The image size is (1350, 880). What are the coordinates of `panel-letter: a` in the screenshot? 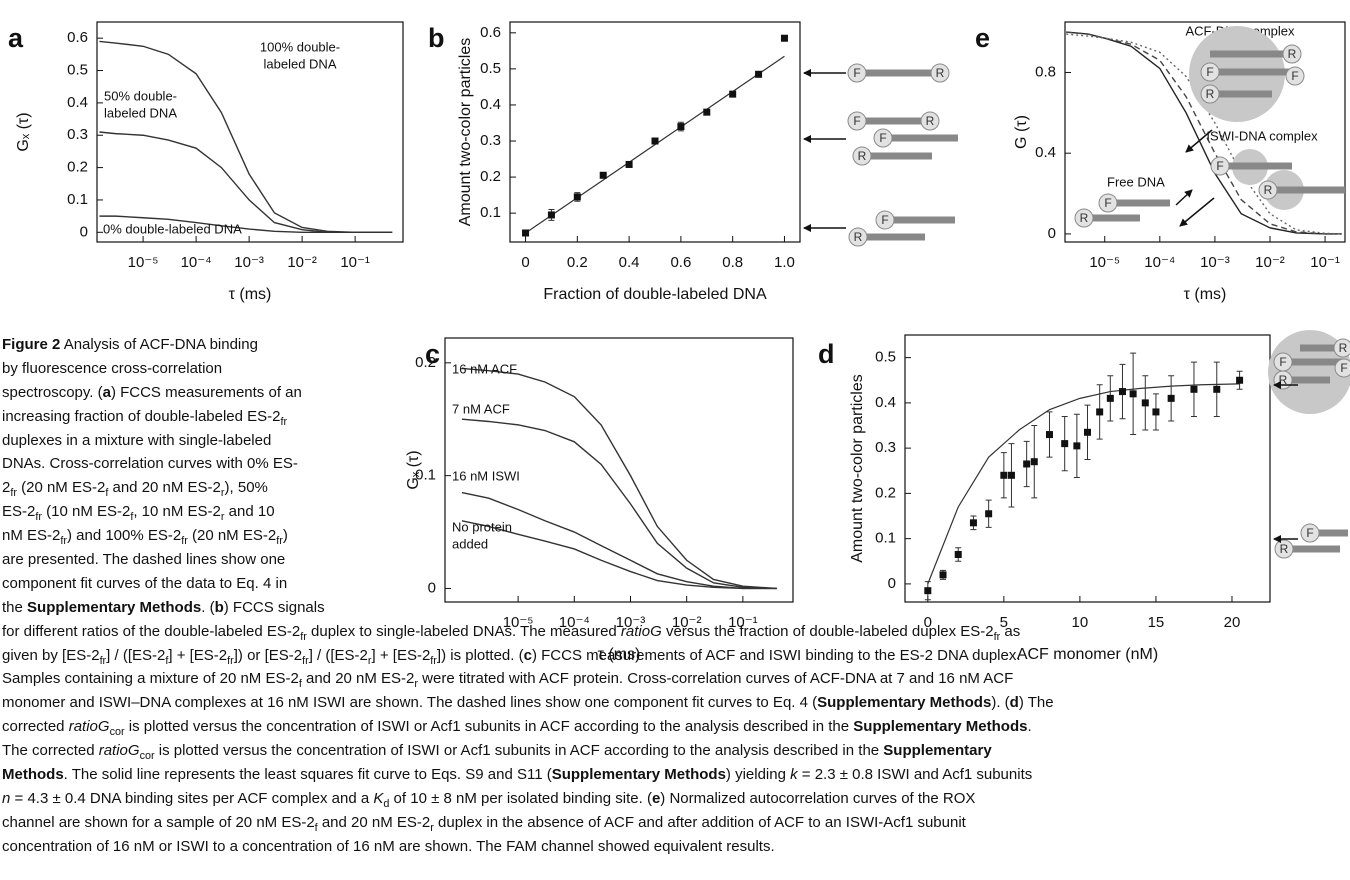 It's located at (16, 38).